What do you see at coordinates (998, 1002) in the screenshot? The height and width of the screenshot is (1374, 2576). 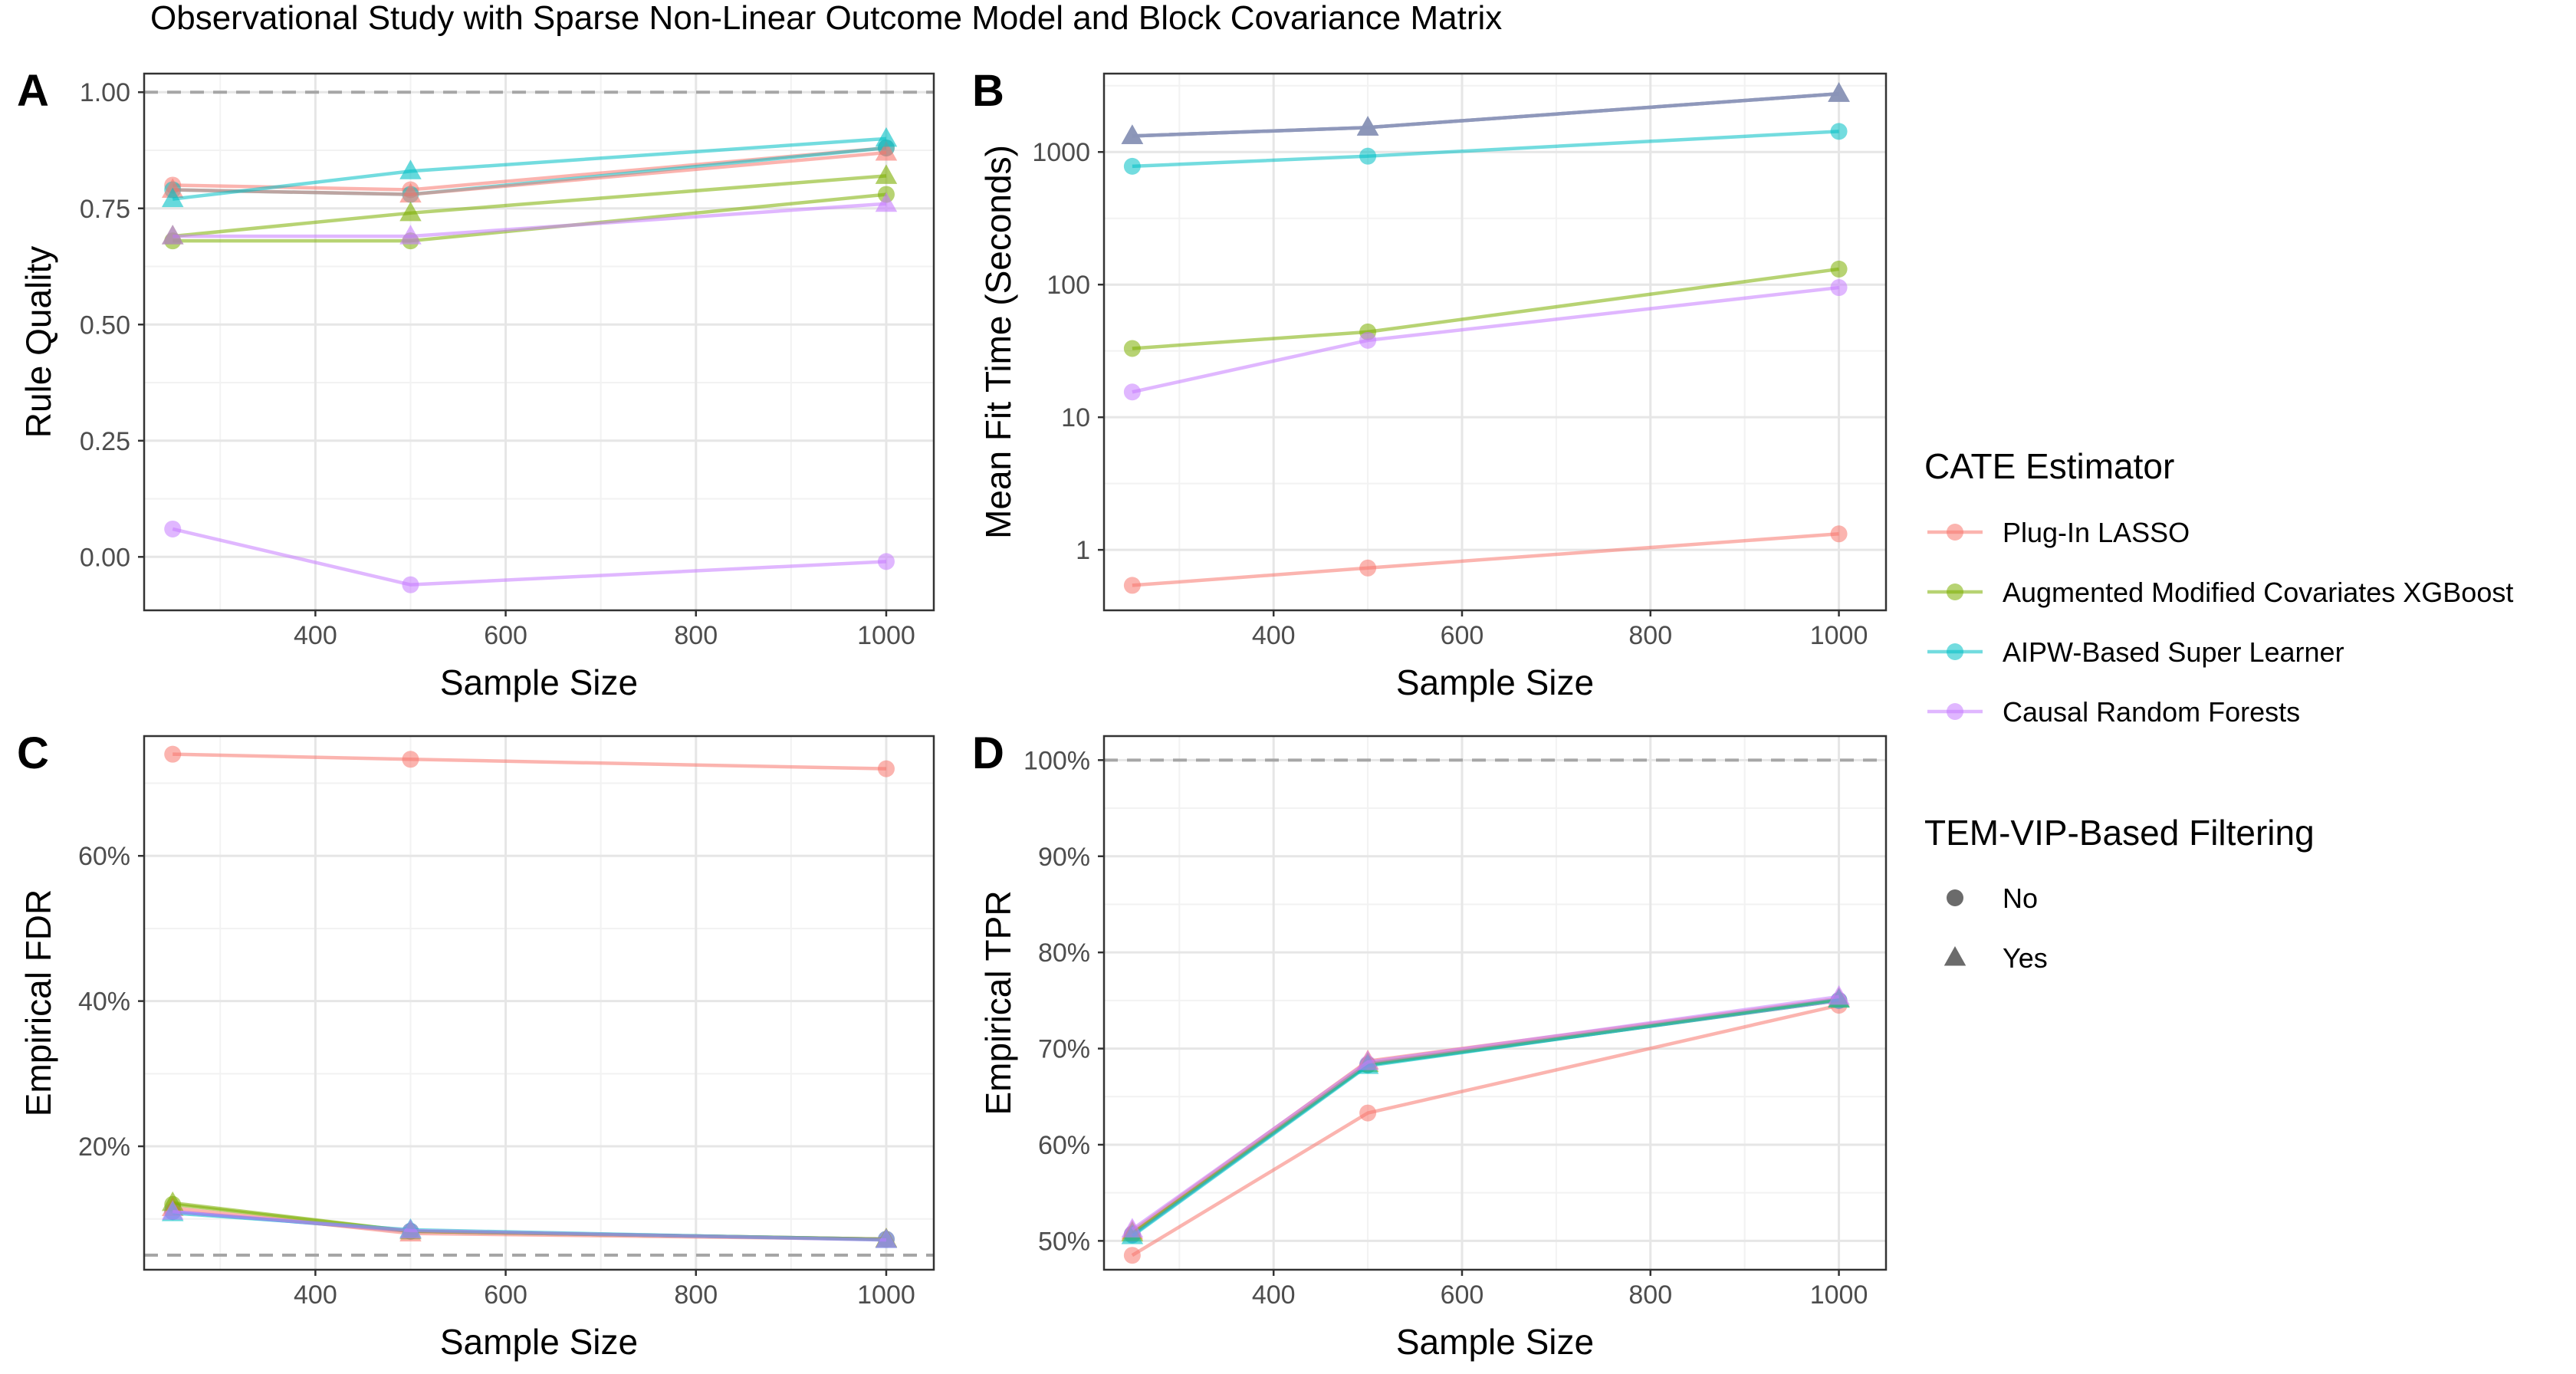 I see `y-axis-label: Empirical TPR` at bounding box center [998, 1002].